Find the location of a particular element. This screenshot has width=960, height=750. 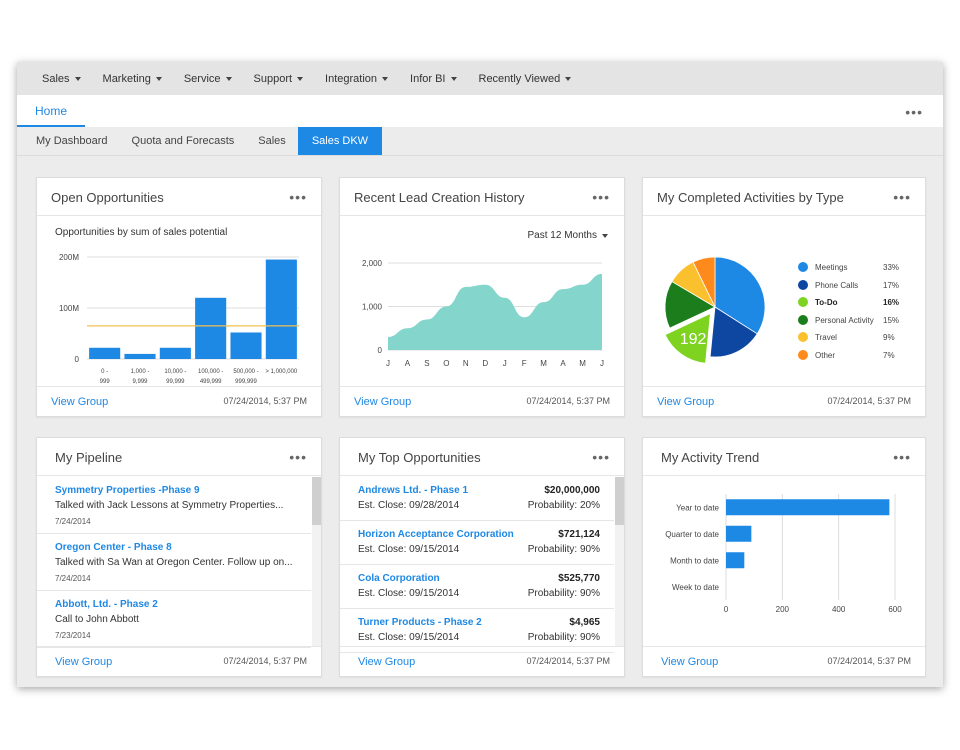

x-tick-label: > 1,000,000 is located at coordinates (281, 372).